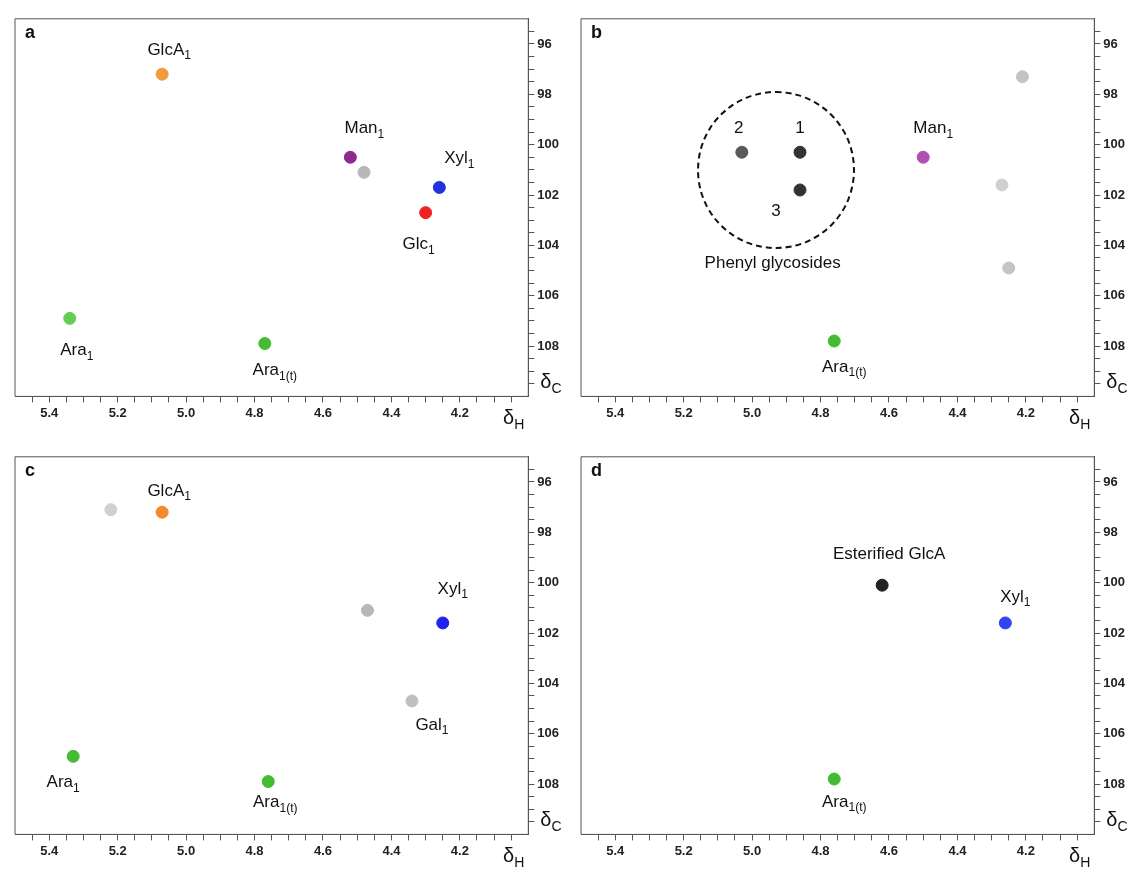 The width and height of the screenshot is (1142, 890). I want to click on chart-title: d, so click(596, 469).